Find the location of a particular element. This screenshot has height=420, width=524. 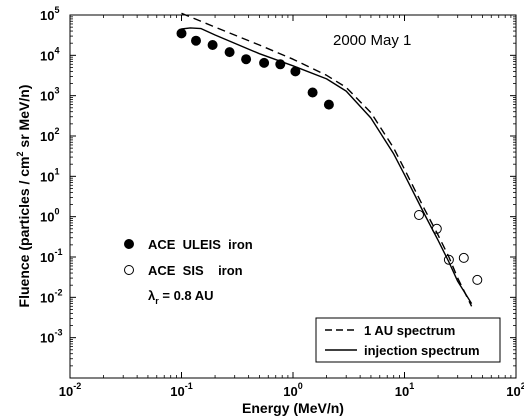

x-tick-label: 10⁻² is located at coordinates (70, 390).